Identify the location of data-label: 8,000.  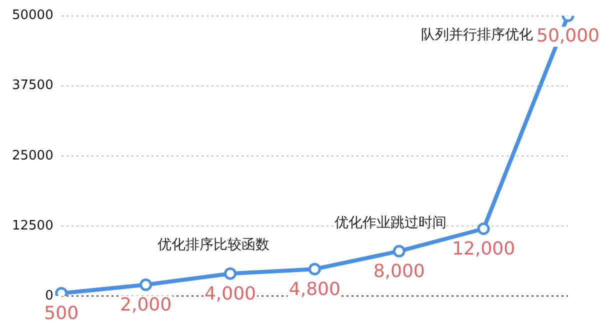
(399, 271).